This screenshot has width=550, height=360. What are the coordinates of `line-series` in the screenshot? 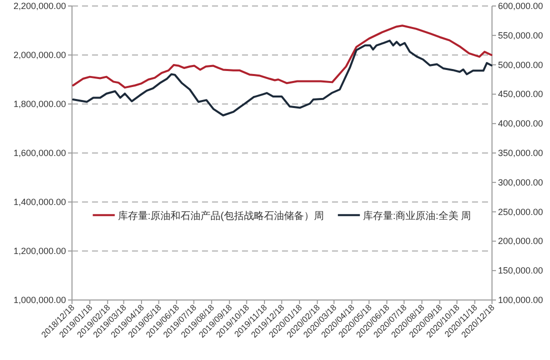 It's located at (282, 56).